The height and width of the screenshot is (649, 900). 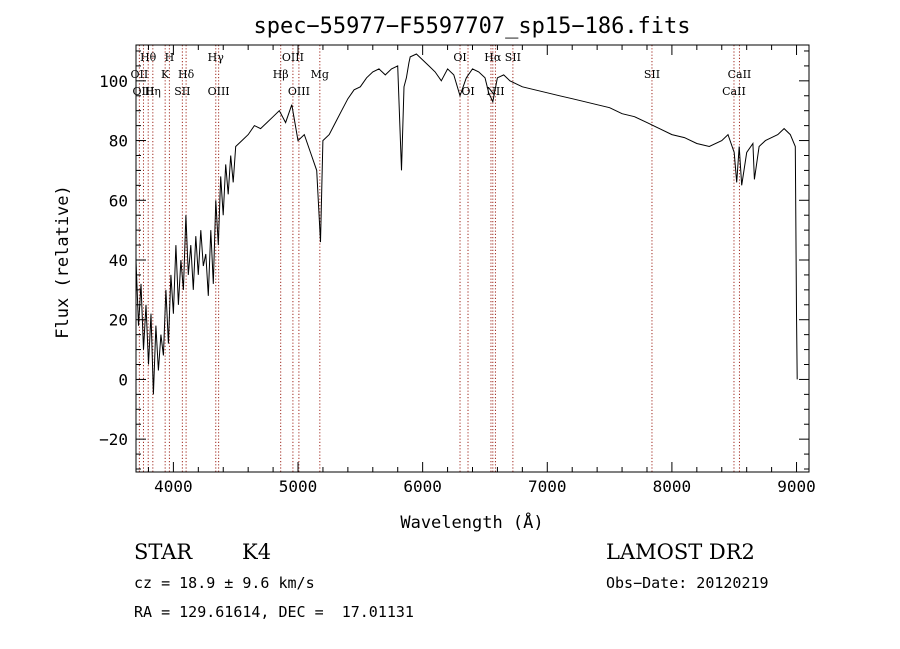 What do you see at coordinates (796, 486) in the screenshot?
I see `x-tick-label: 9000` at bounding box center [796, 486].